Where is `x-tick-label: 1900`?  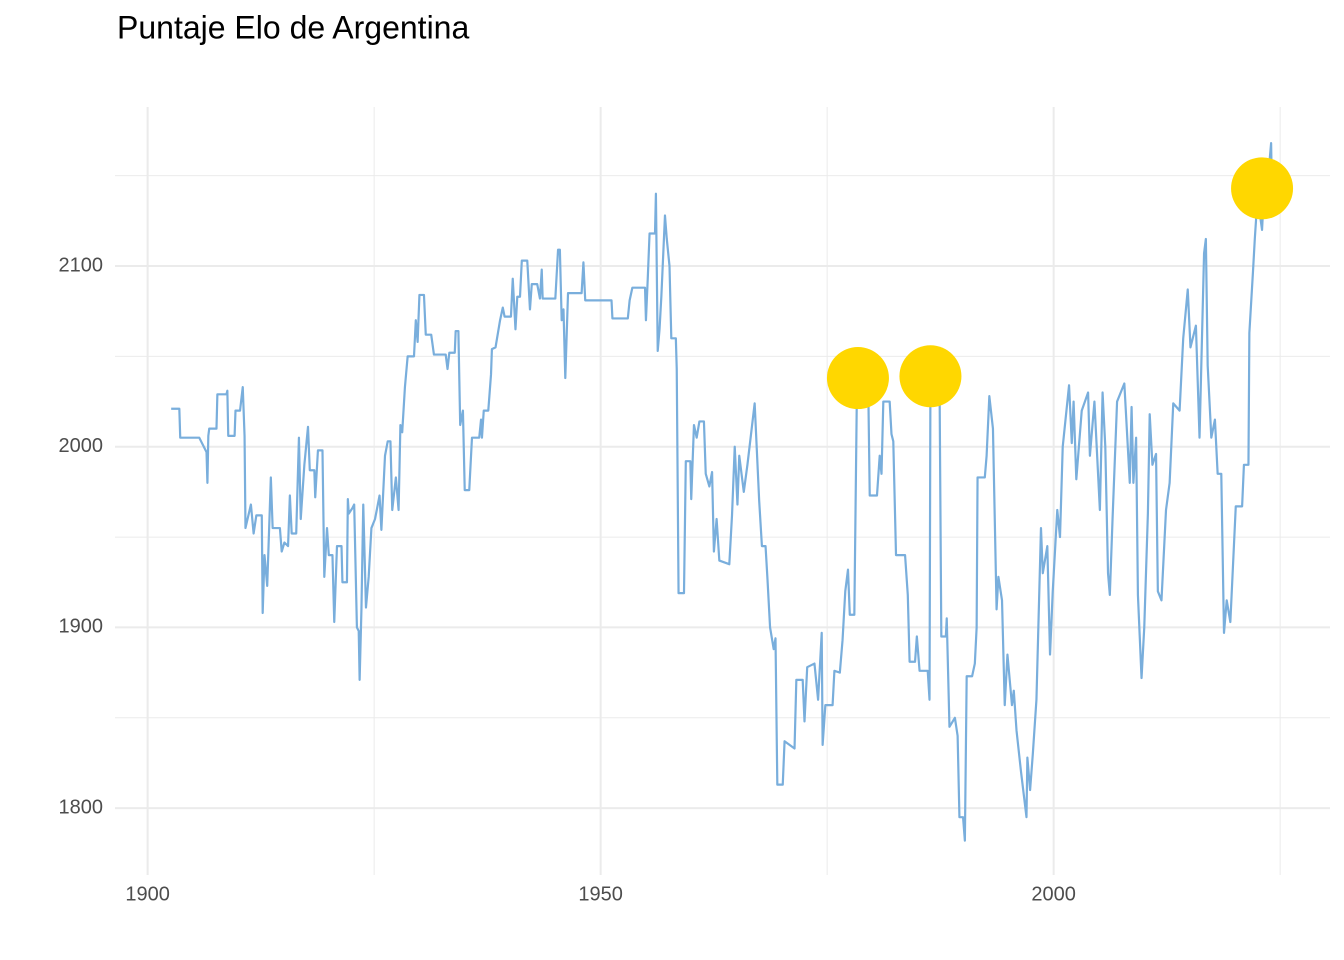 x-tick-label: 1900 is located at coordinates (147, 894).